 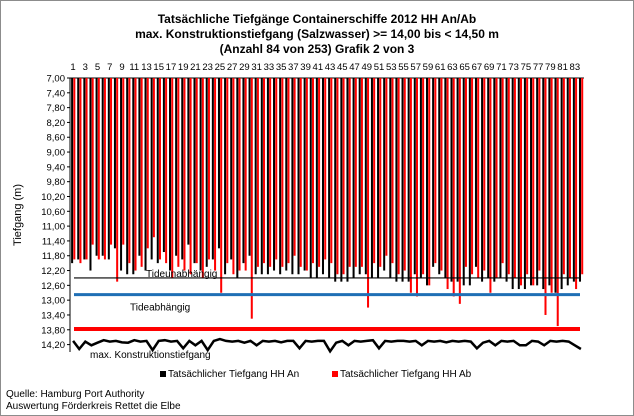 I want to click on x-tick-label: 57, so click(x=415, y=67).